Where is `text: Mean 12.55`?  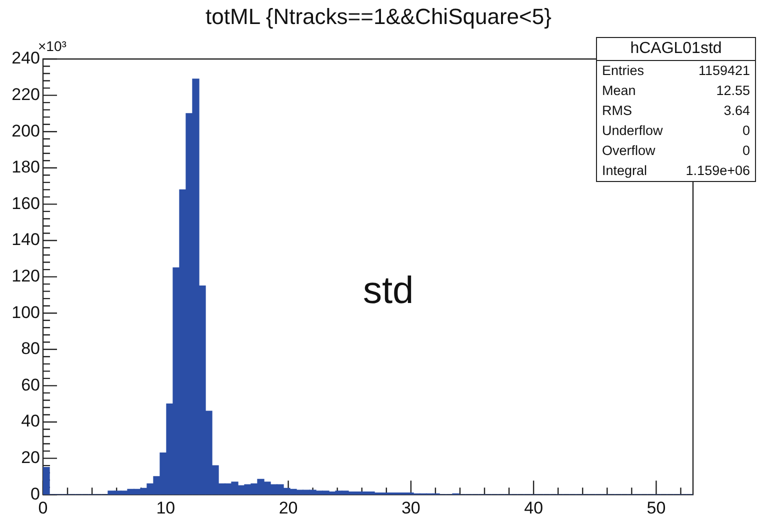 text: Mean 12.55 is located at coordinates (676, 90).